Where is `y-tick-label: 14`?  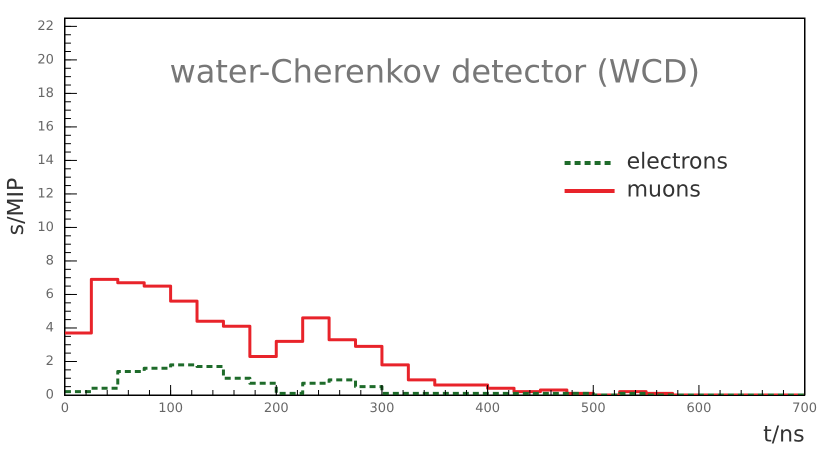 y-tick-label: 14 is located at coordinates (45, 160).